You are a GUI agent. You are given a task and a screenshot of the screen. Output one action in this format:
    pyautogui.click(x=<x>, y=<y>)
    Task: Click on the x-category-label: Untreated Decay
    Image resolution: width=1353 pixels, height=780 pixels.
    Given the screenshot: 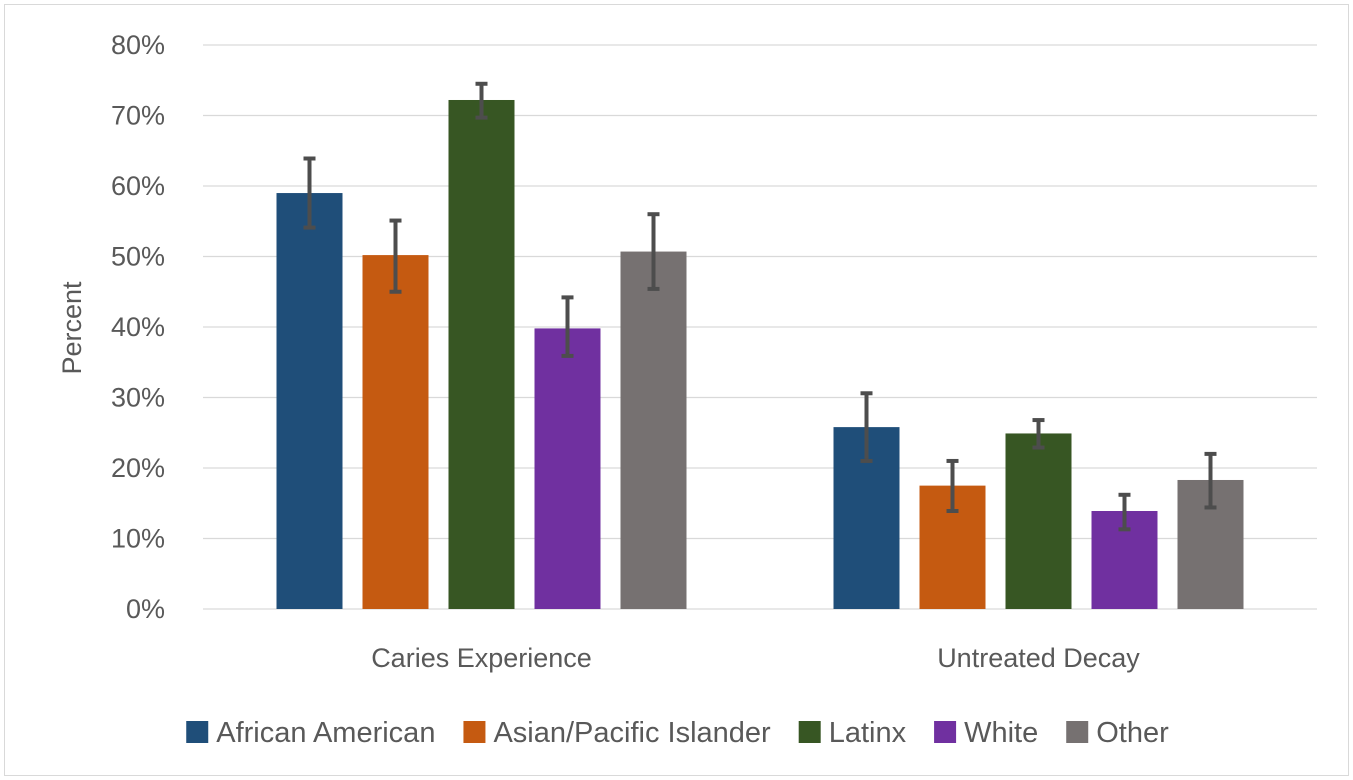 What is the action you would take?
    pyautogui.click(x=1038, y=658)
    